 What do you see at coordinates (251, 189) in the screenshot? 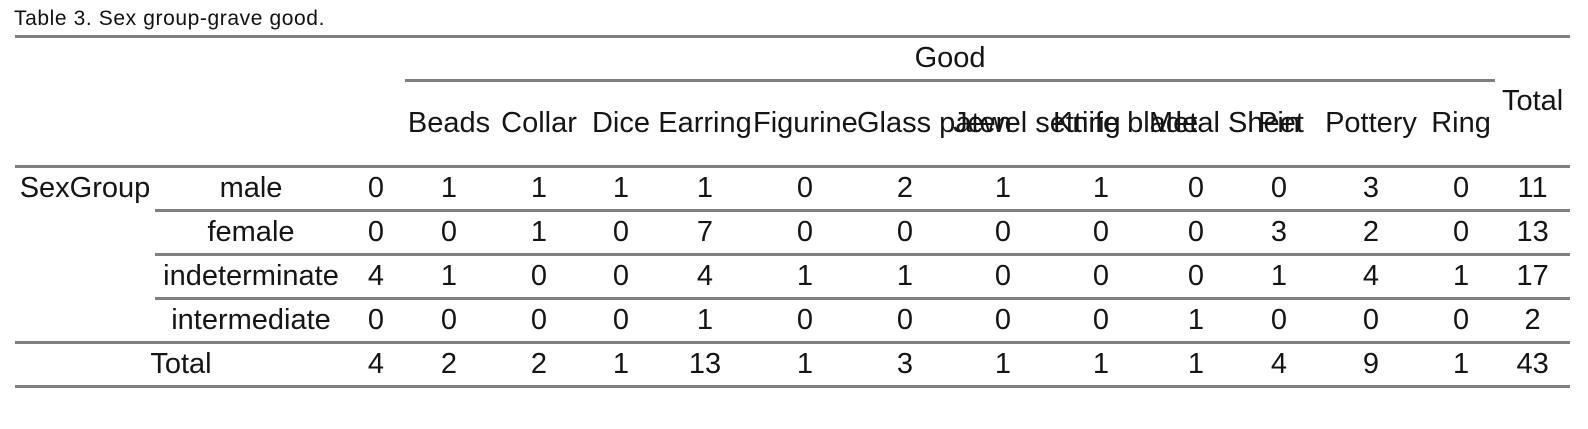
I see `row-category-label: male` at bounding box center [251, 189].